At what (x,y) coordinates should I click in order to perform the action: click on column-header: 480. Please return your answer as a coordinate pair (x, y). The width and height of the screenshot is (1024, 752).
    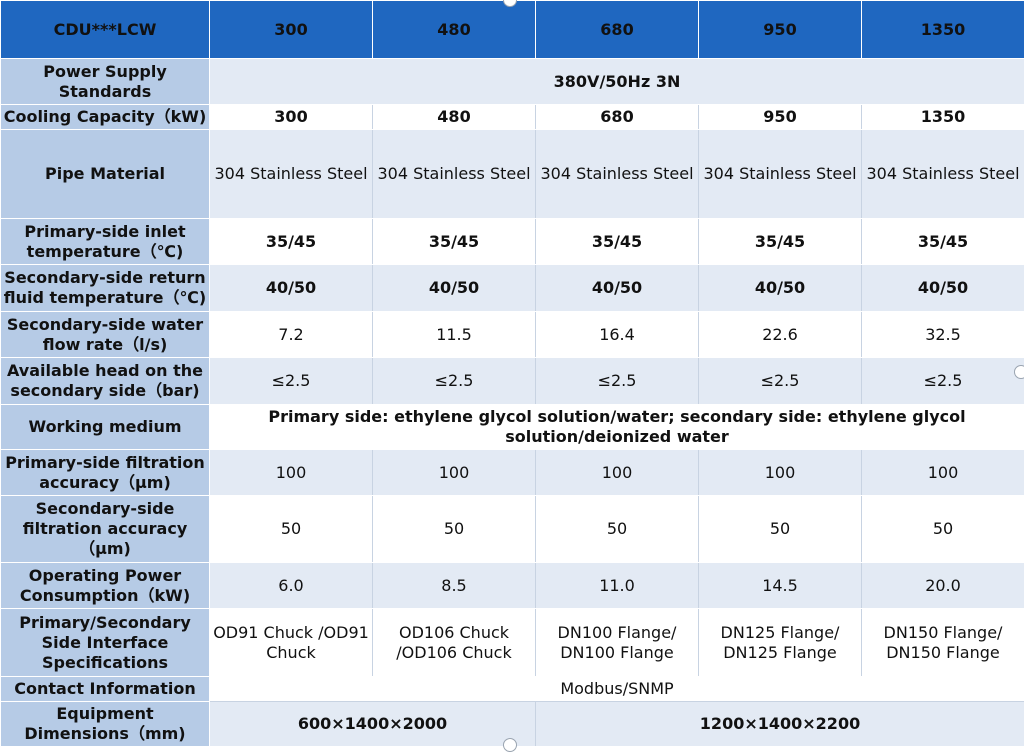
    Looking at the image, I should click on (454, 30).